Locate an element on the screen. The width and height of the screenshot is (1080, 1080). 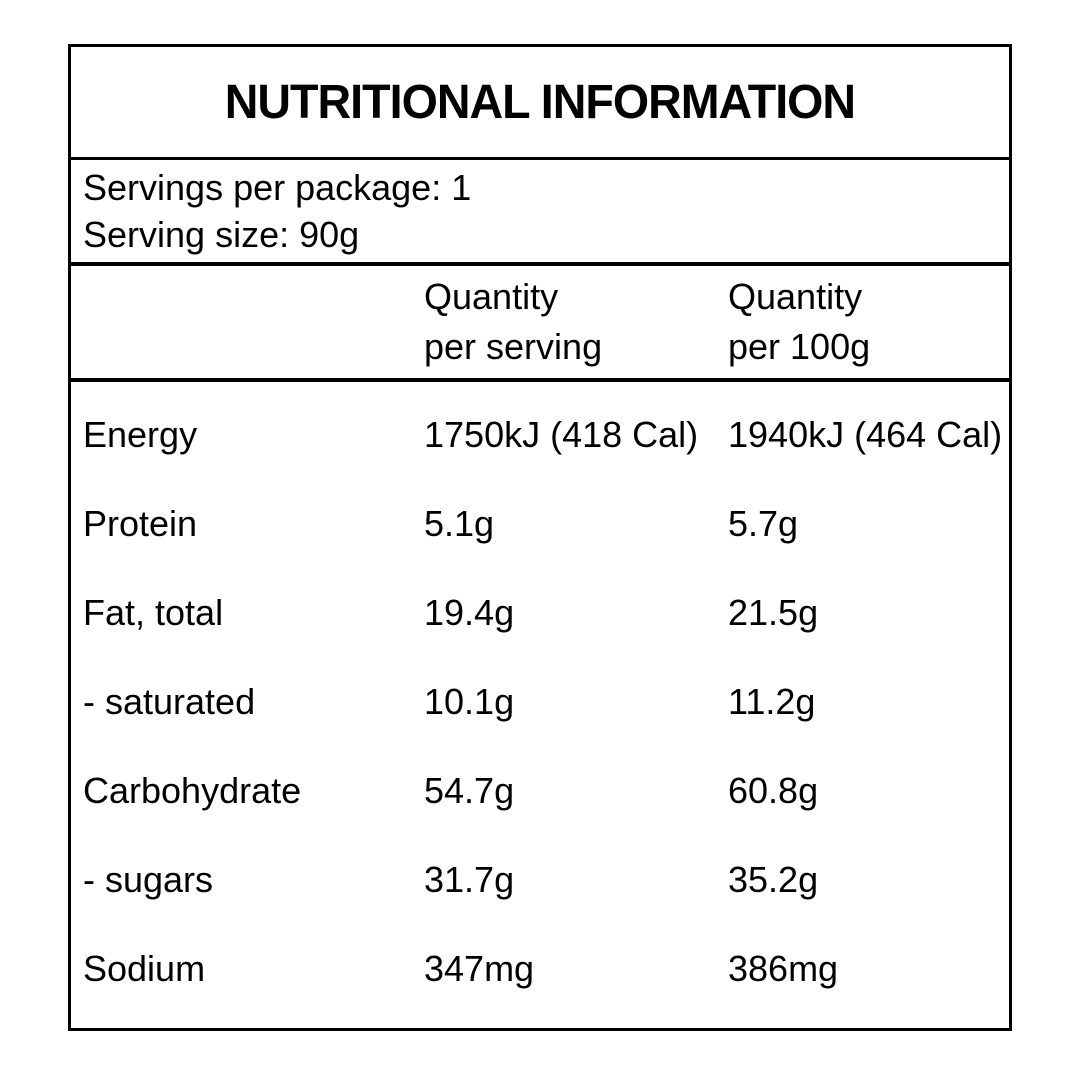
quantity-per-serving: 10.1g is located at coordinates (469, 701).